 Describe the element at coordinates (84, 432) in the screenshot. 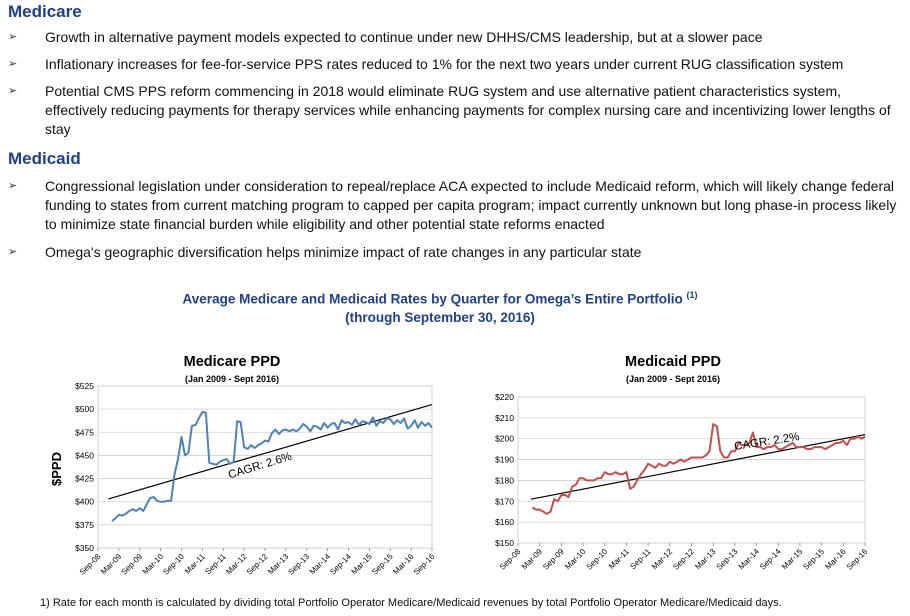

I see `y-tick-label: $475` at that location.